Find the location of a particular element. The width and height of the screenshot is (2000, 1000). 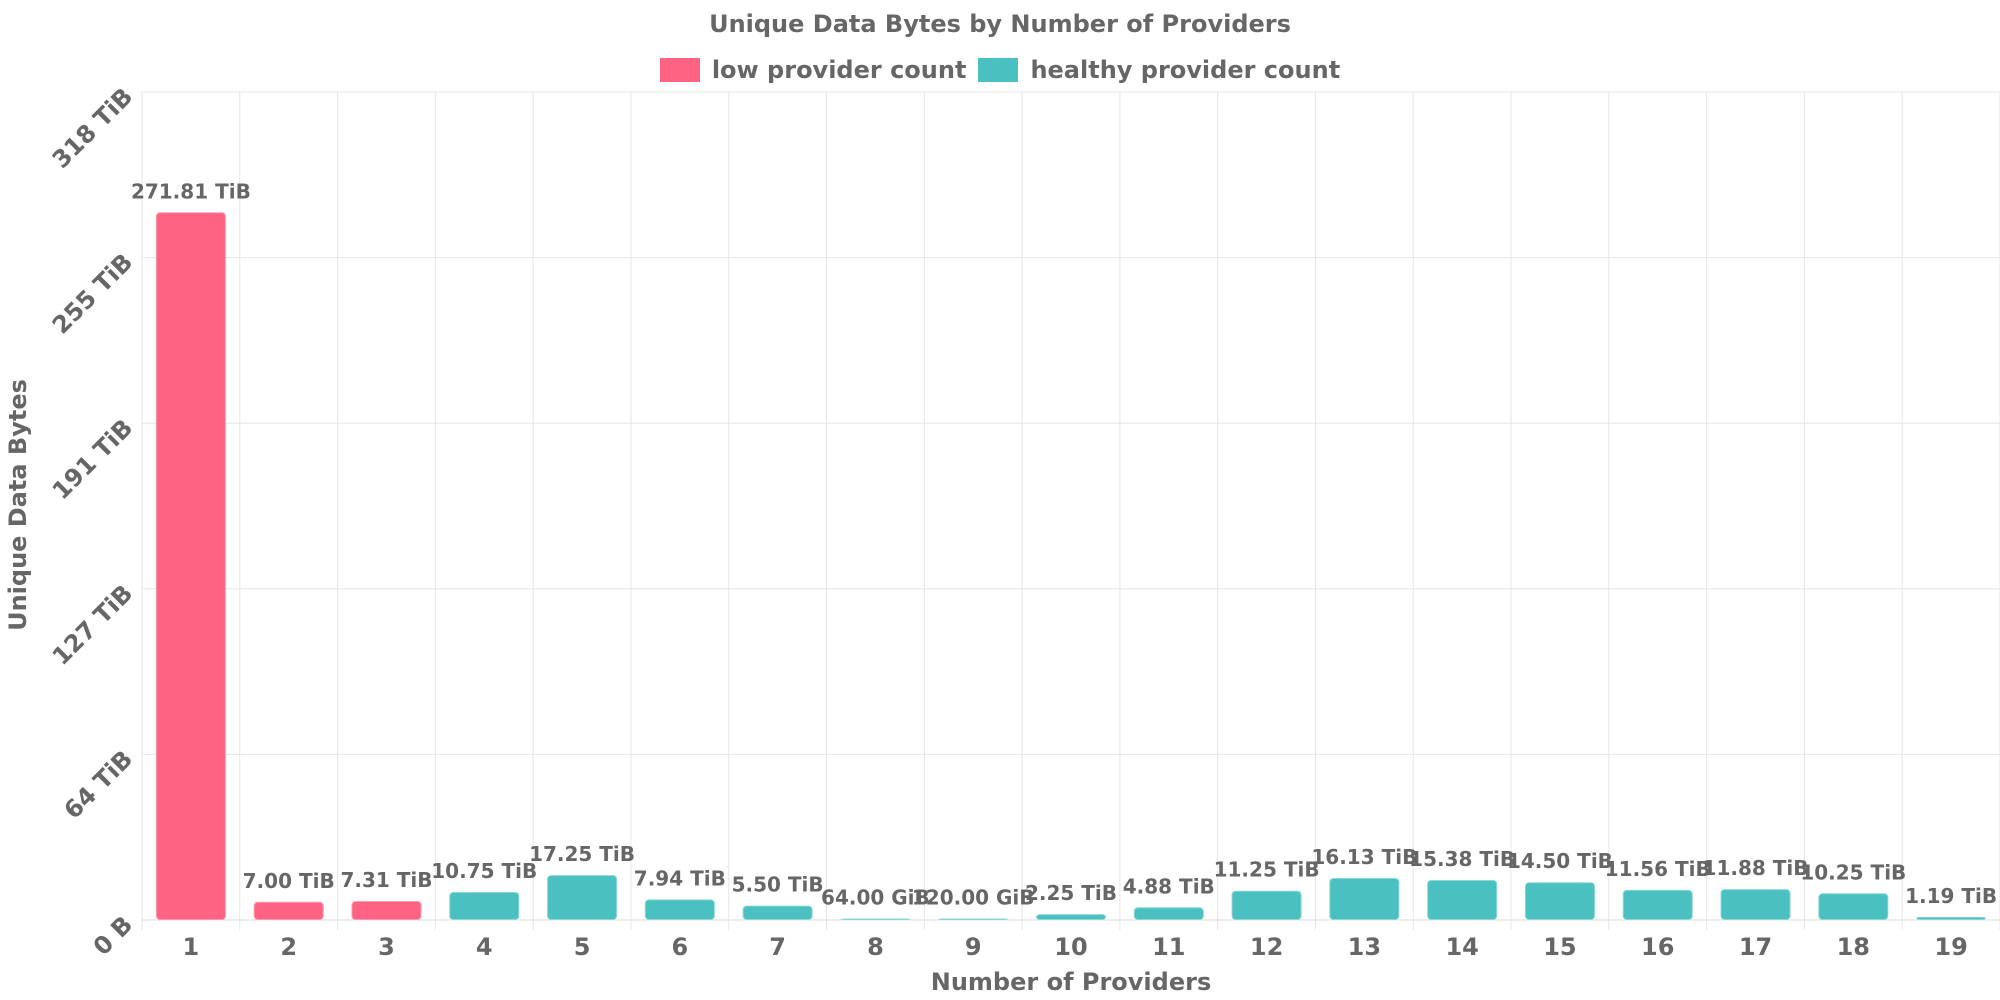

x-axis-title: Number of Providers is located at coordinates (1071, 982).